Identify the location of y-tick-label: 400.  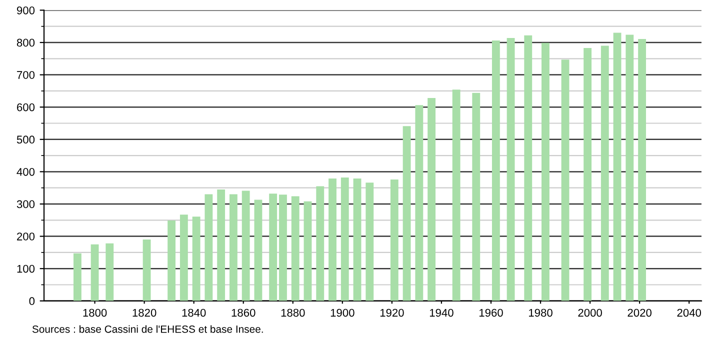
(25, 172).